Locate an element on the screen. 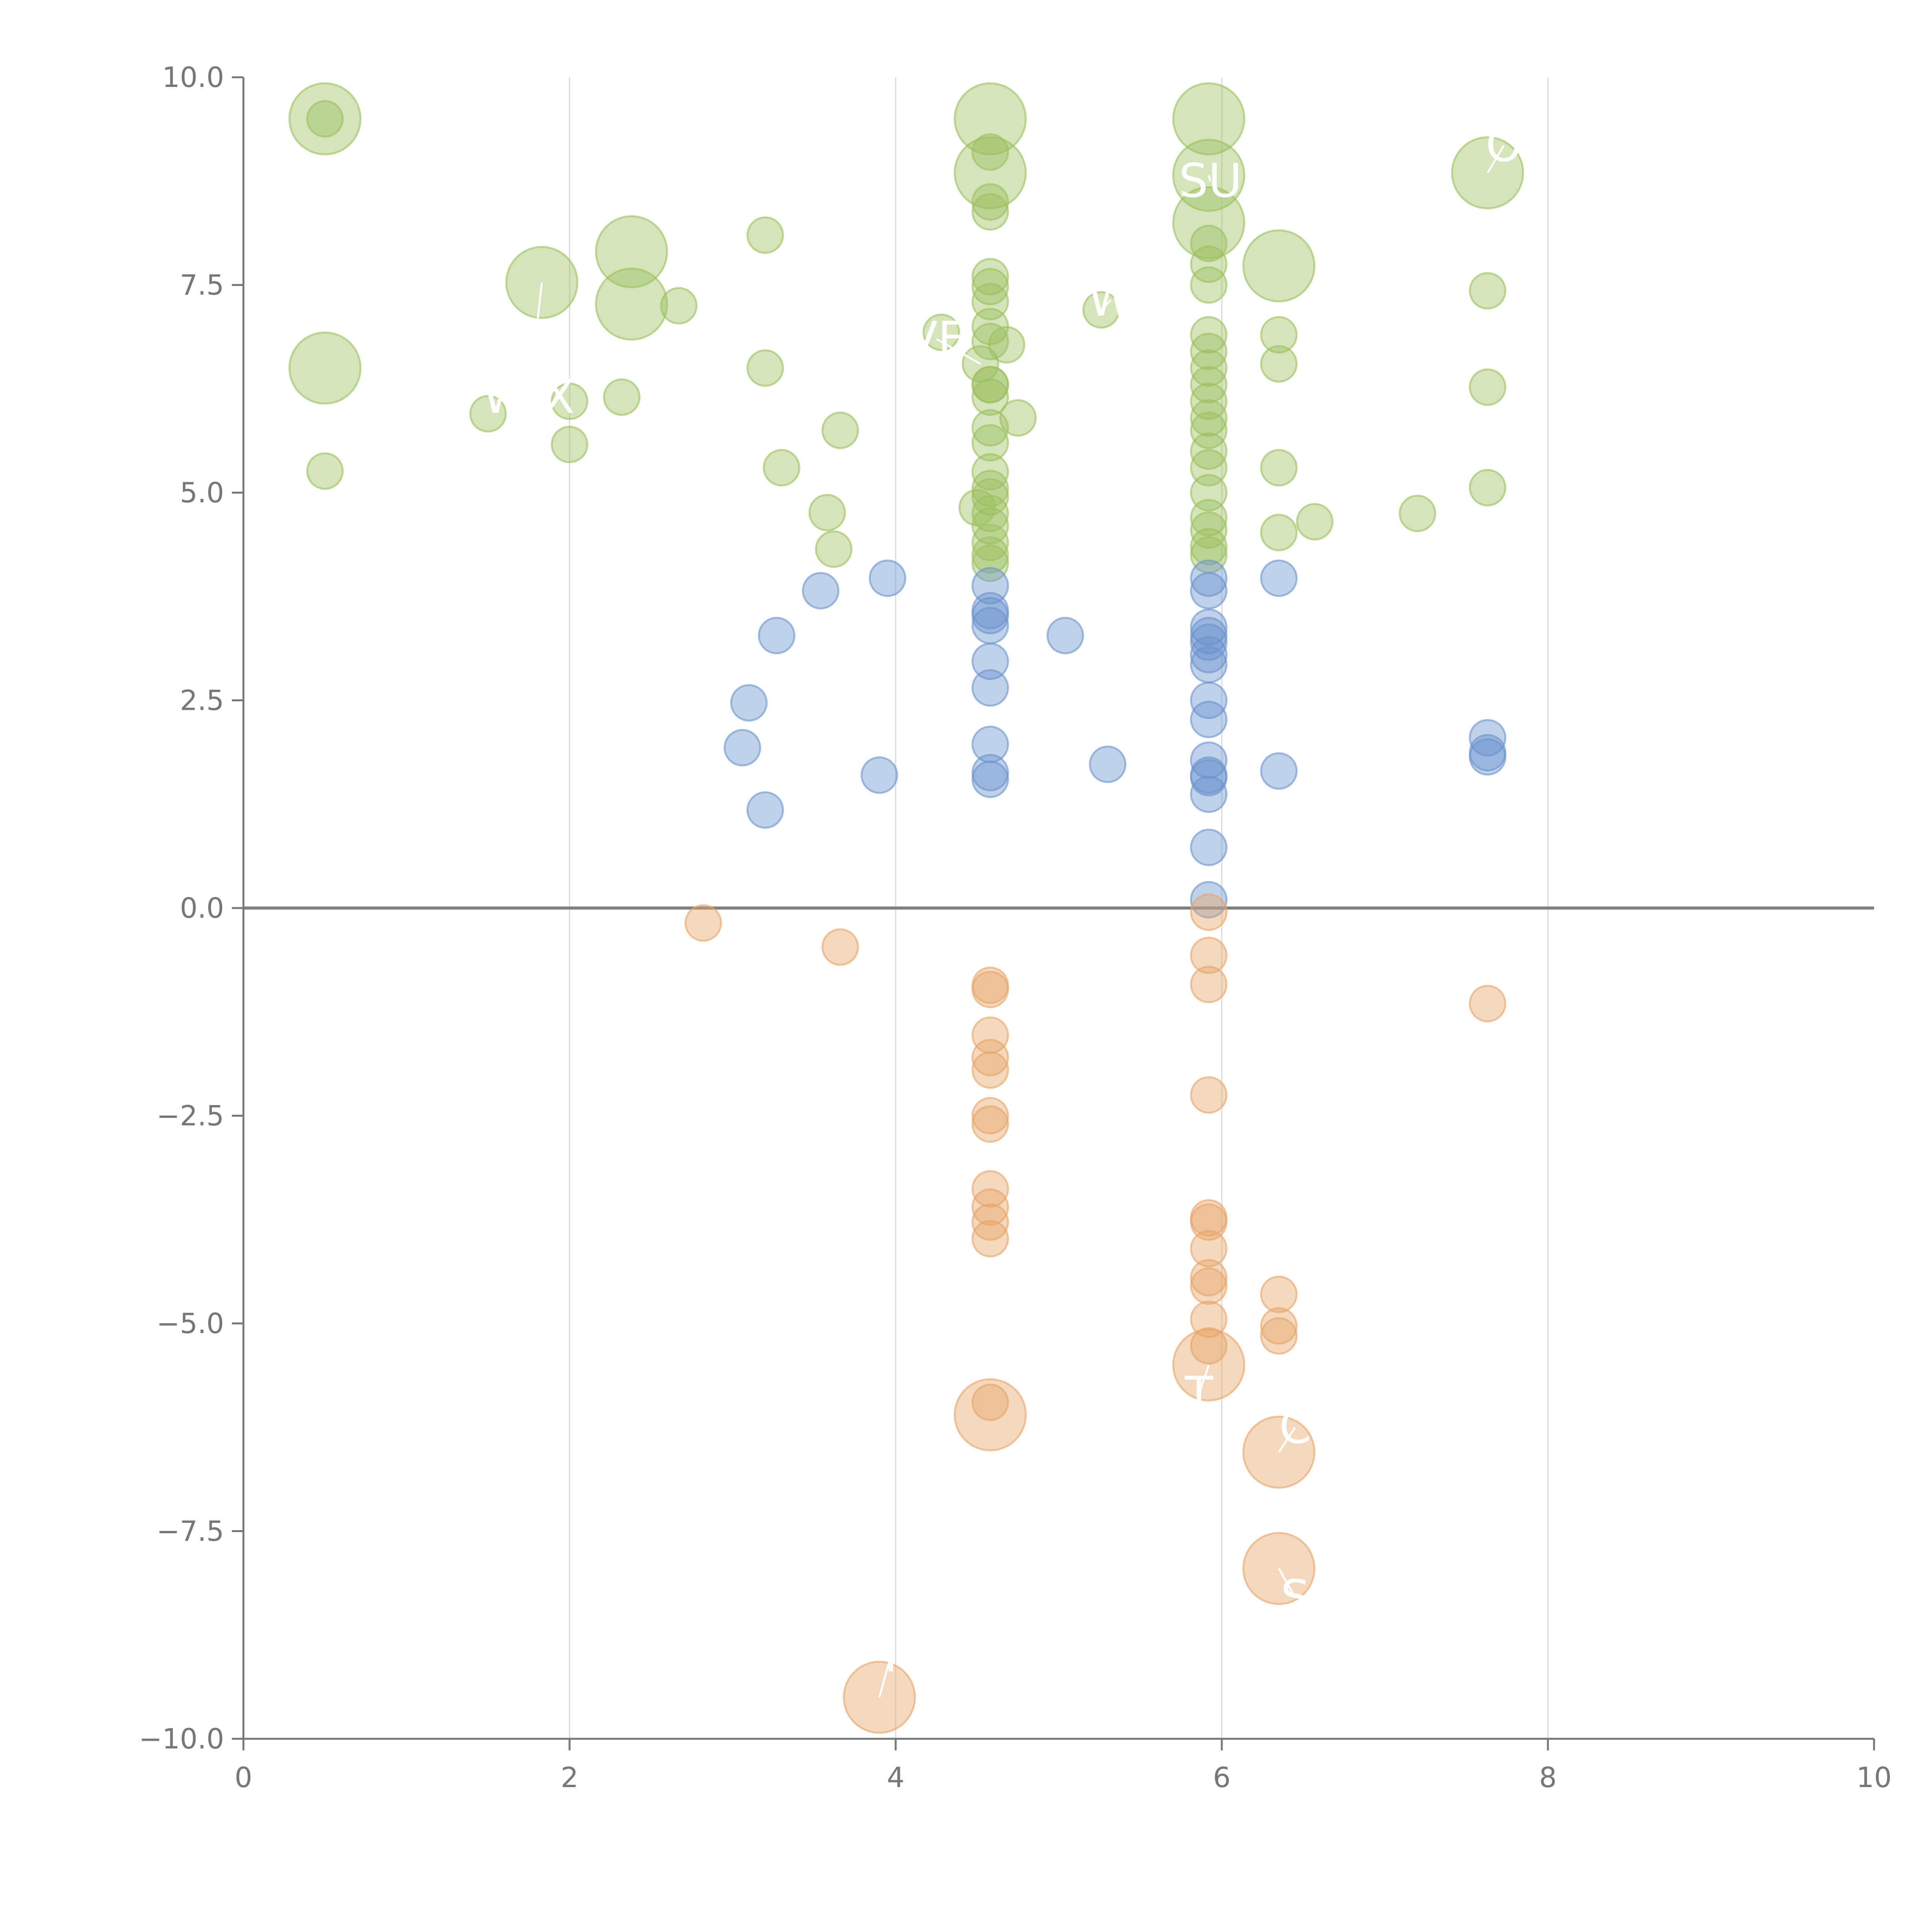 Image resolution: width=1932 pixels, height=1932 pixels. y-tick-label: 2.5 is located at coordinates (202, 701).